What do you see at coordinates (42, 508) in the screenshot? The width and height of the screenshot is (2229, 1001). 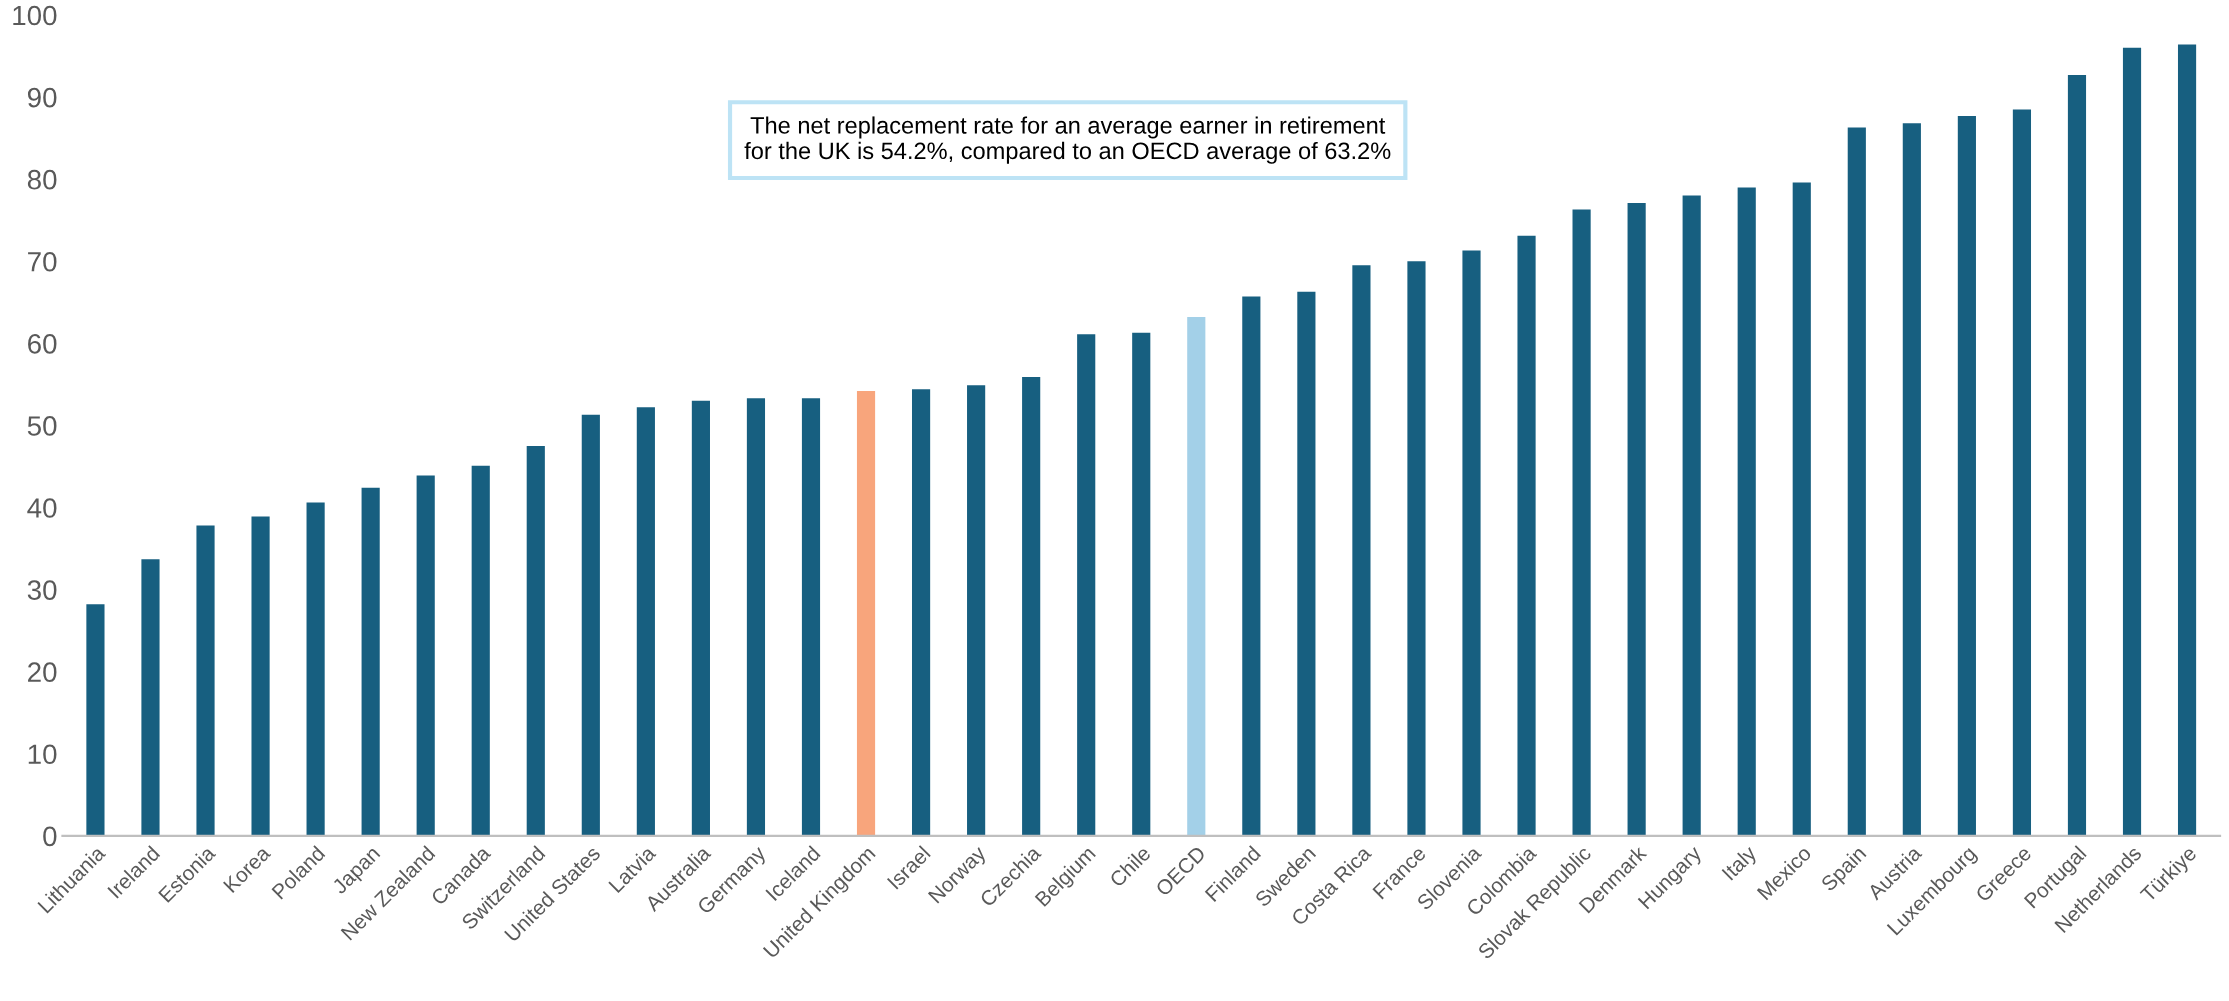 I see `y-tick-label: 40` at bounding box center [42, 508].